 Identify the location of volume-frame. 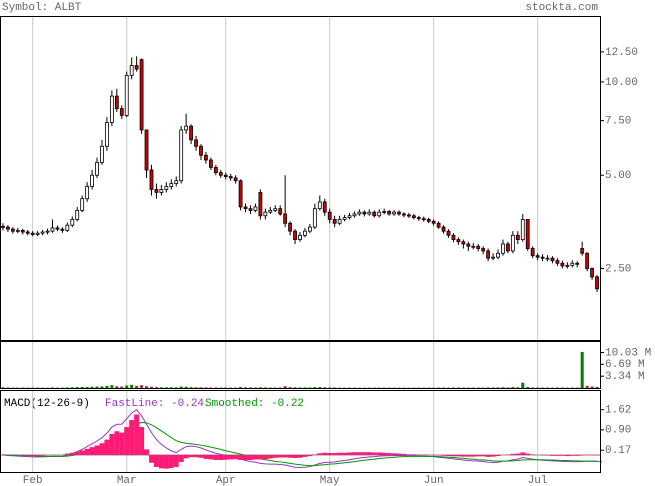
(300, 365).